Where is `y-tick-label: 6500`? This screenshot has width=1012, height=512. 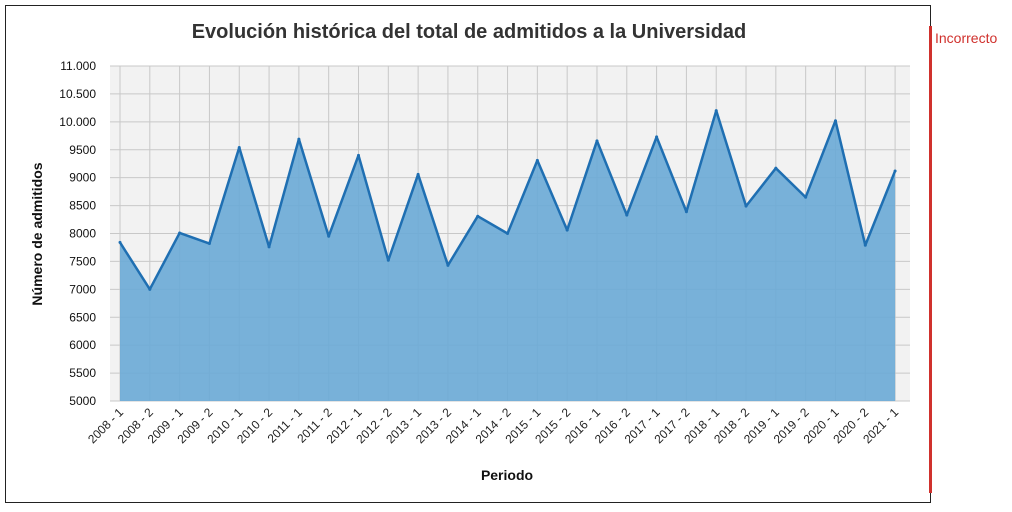 y-tick-label: 6500 is located at coordinates (82, 317).